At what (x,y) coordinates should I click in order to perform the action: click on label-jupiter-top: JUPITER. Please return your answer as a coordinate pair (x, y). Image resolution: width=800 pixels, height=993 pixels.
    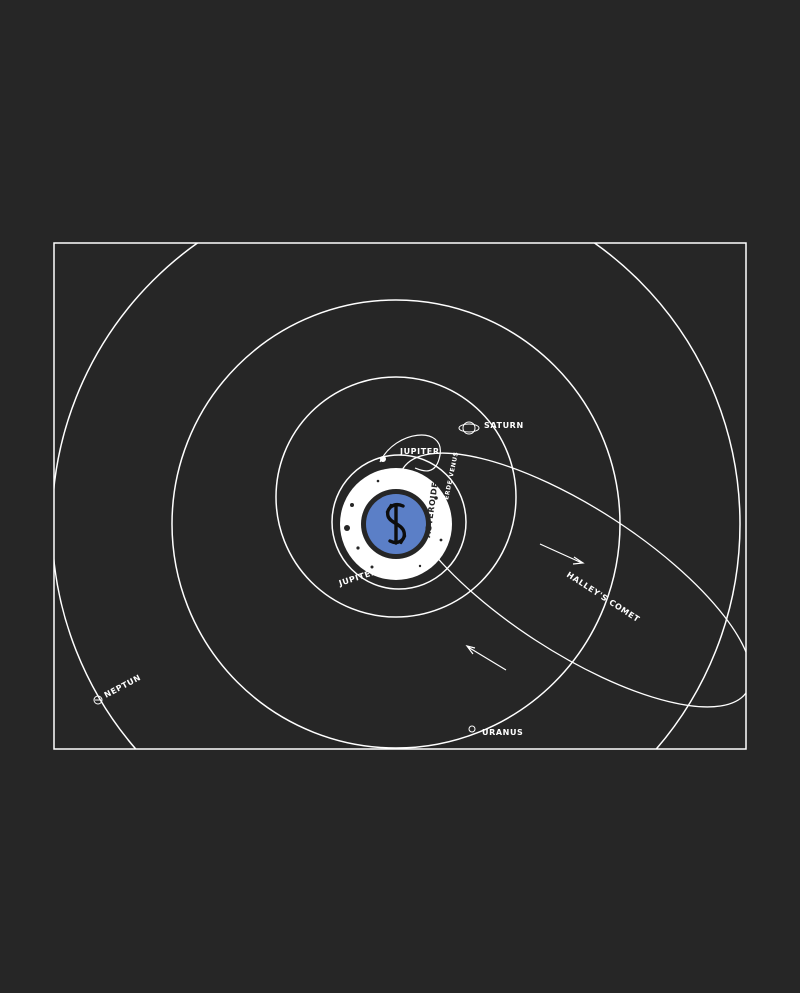
    Looking at the image, I should click on (419, 451).